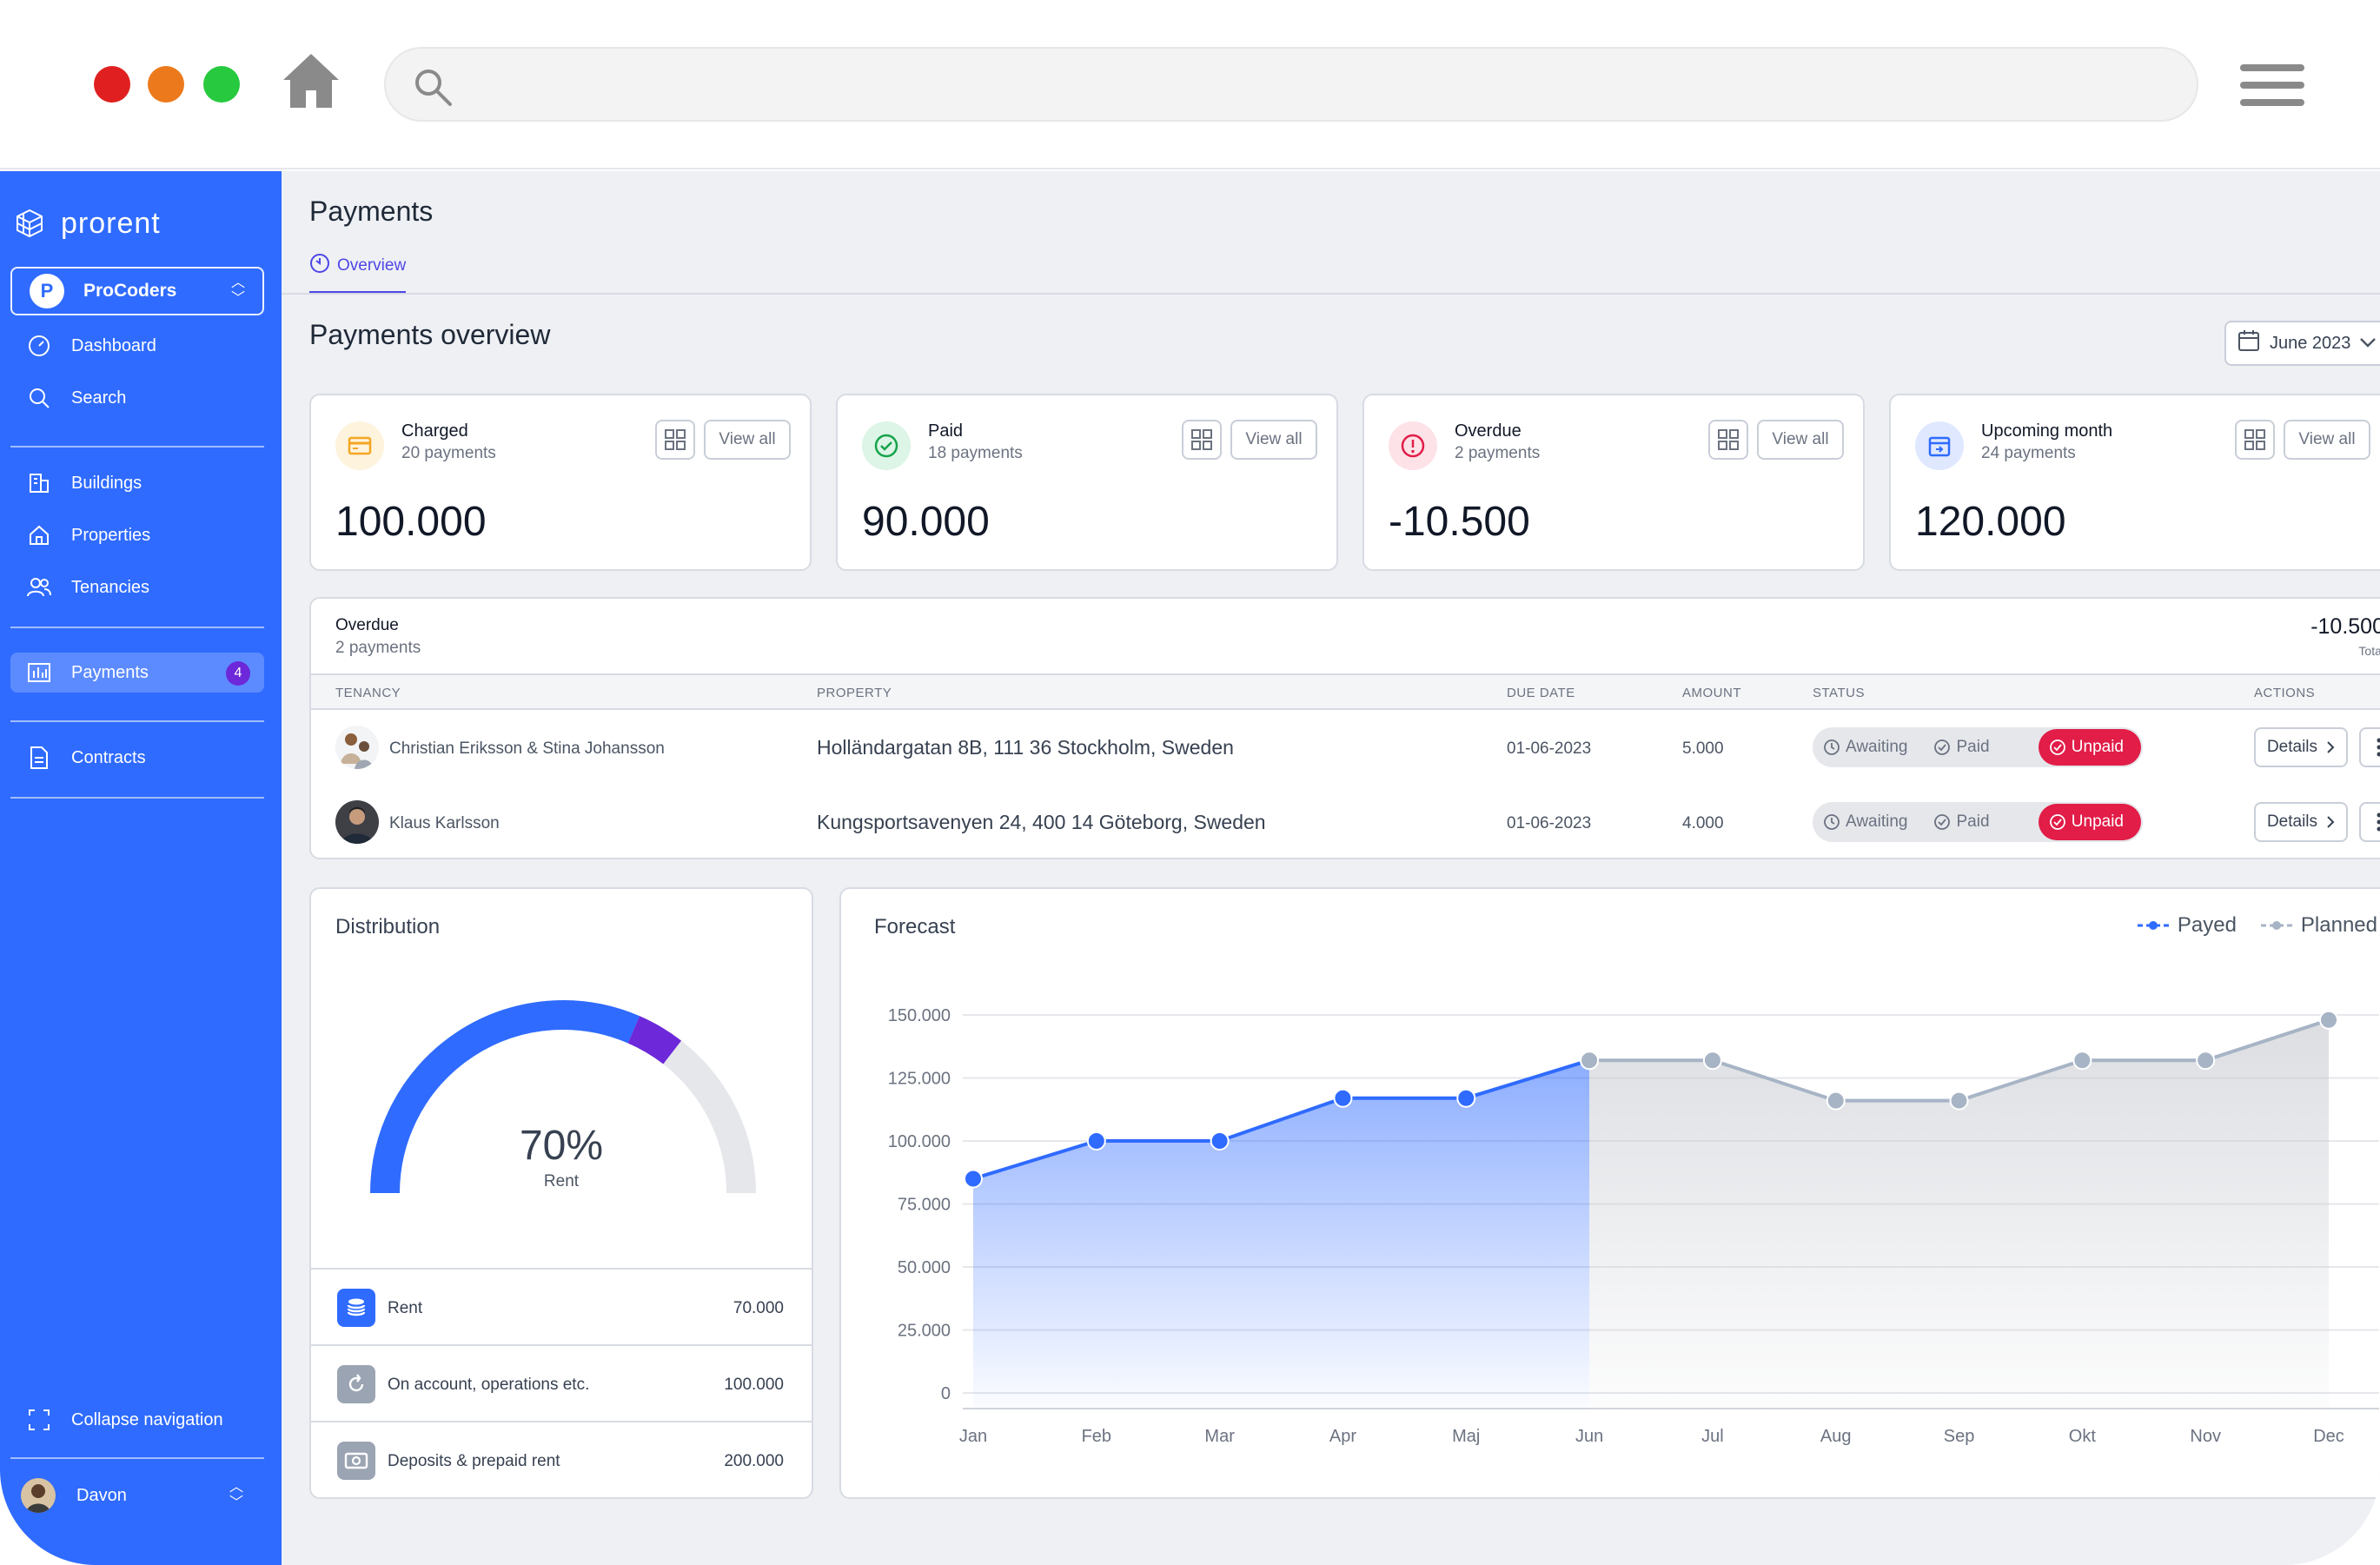 Image resolution: width=2380 pixels, height=1565 pixels. What do you see at coordinates (1413, 445) in the screenshot?
I see `alert-circle-icon` at bounding box center [1413, 445].